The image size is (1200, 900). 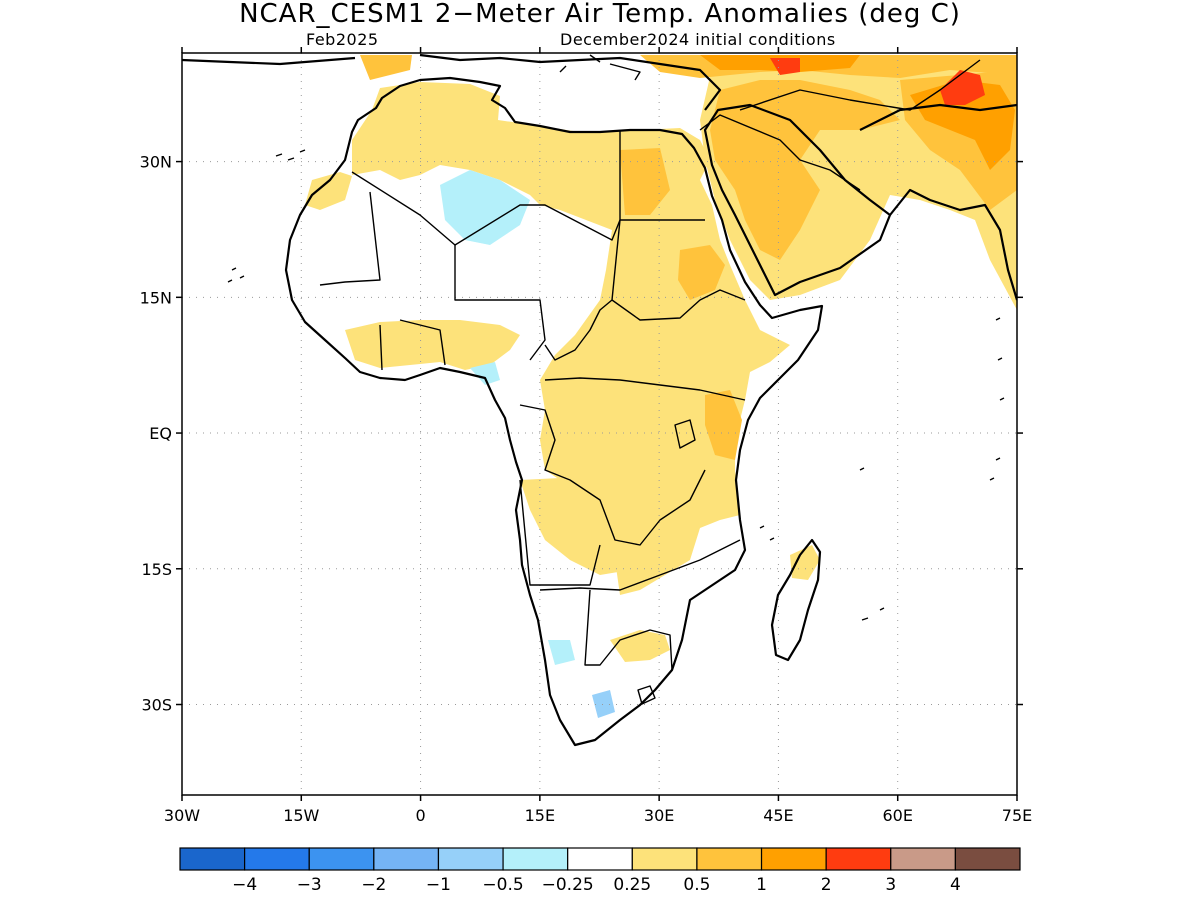 What do you see at coordinates (540, 815) in the screenshot?
I see `x-tick-label: 15E` at bounding box center [540, 815].